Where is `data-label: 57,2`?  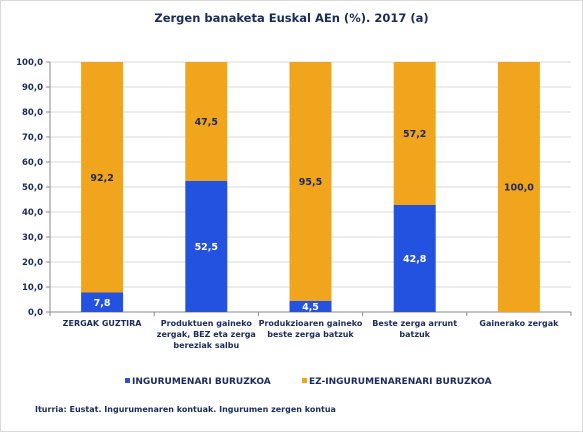 data-label: 57,2 is located at coordinates (414, 134).